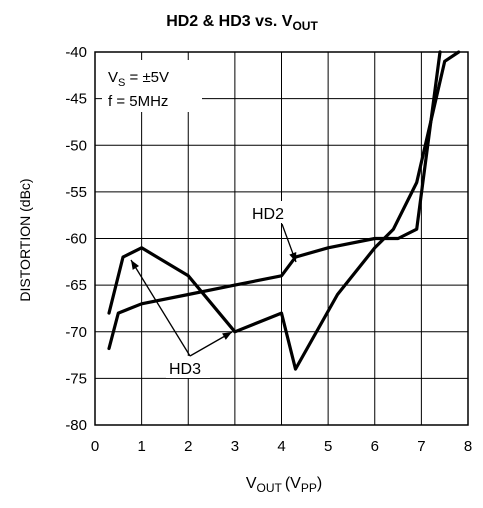 Image resolution: width=483 pixels, height=508 pixels. Describe the element at coordinates (76, 378) in the screenshot. I see `y-tick-label: -75` at that location.